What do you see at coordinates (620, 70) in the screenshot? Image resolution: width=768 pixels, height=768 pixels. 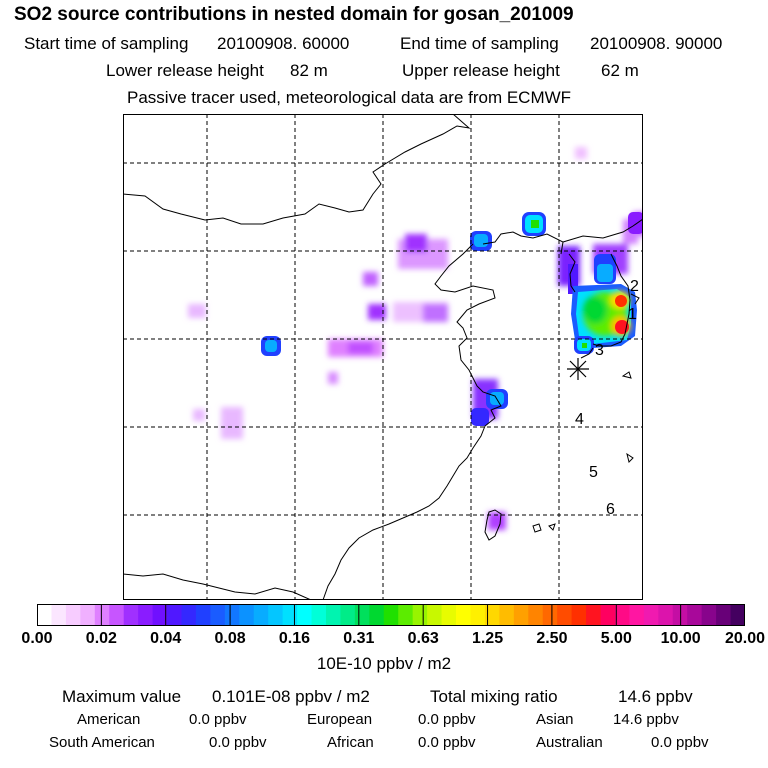 I see `upper-height-value: 62 m` at bounding box center [620, 70].